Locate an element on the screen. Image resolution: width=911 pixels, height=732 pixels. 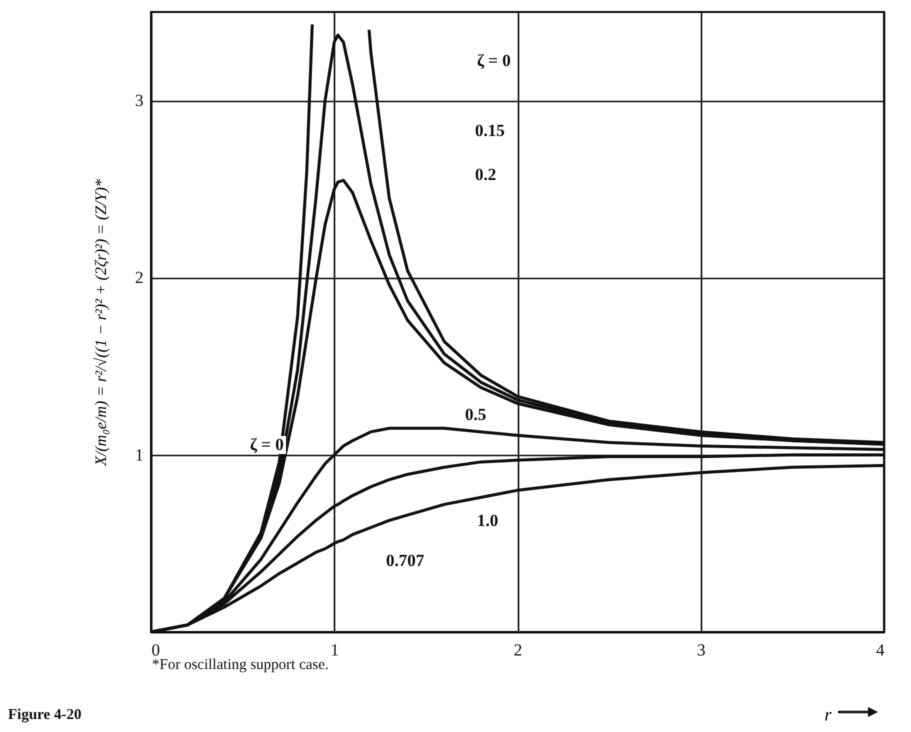
x-tick-label: 3 is located at coordinates (701, 650).